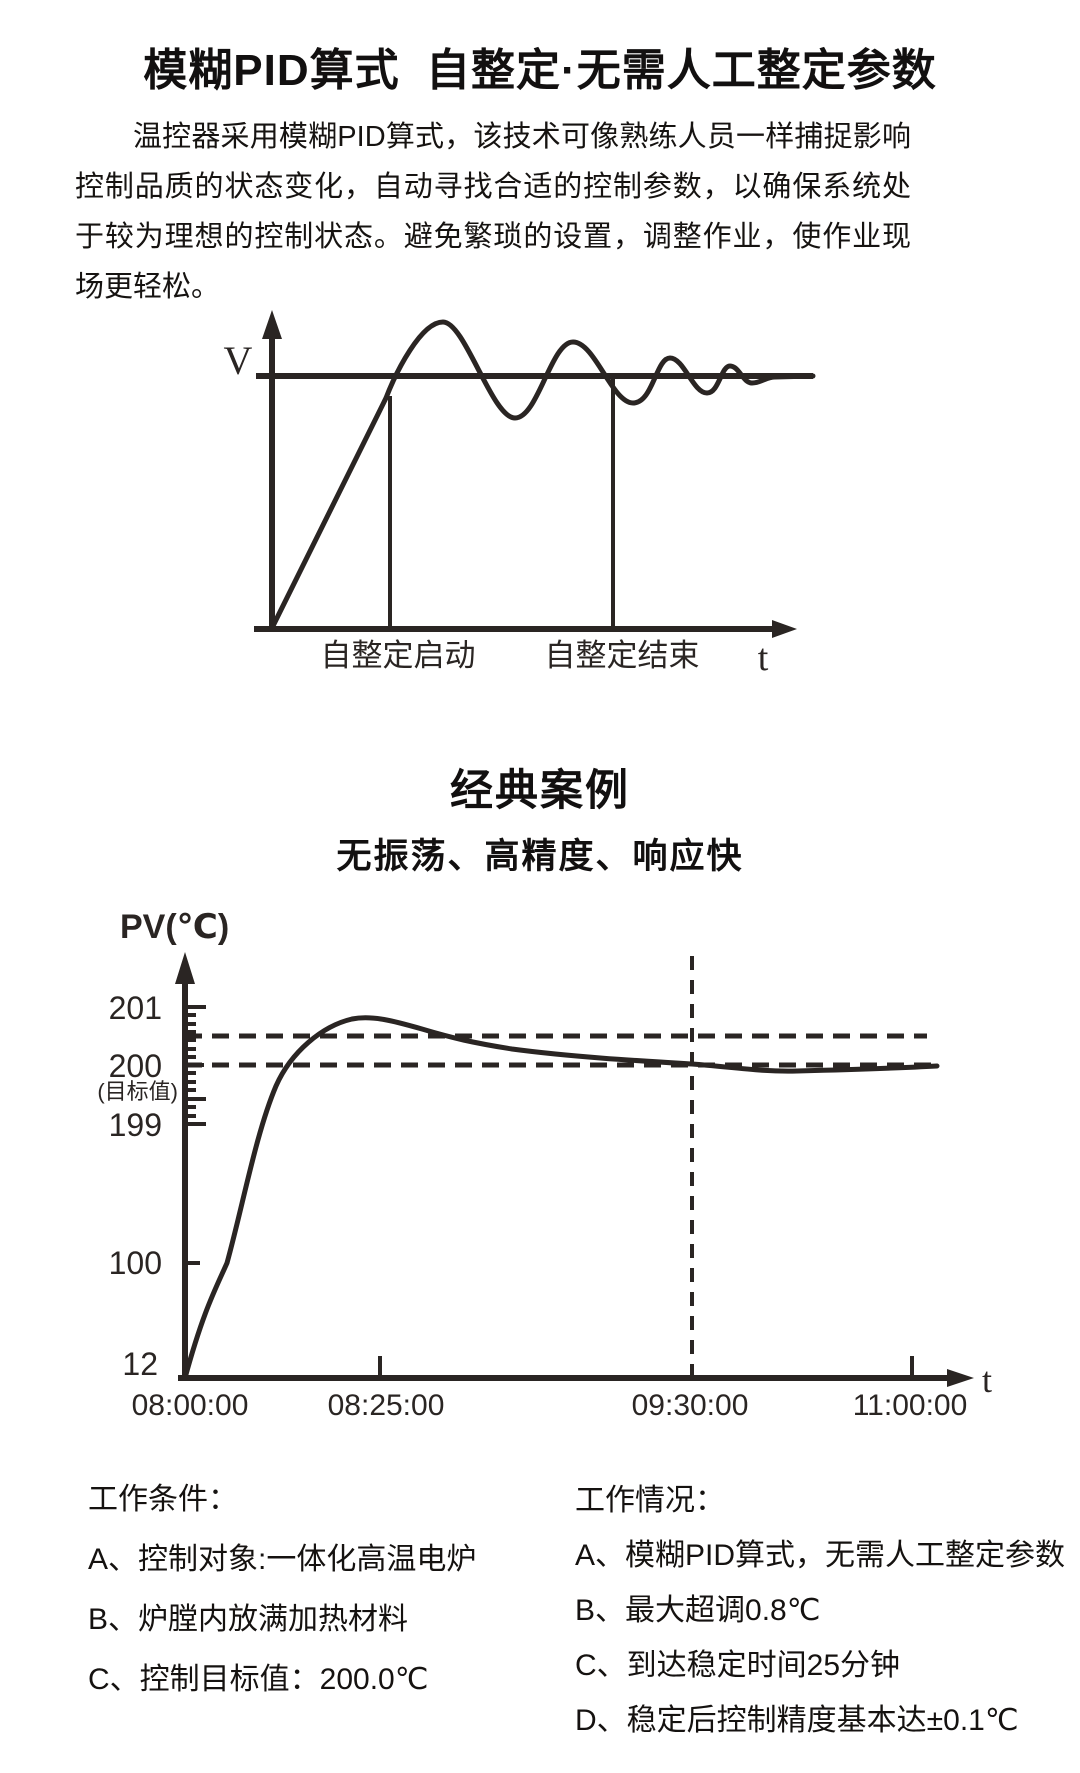  Describe the element at coordinates (258, 1679) in the screenshot. I see `condition-item-c: C、控制目标值：200.0℃` at that location.